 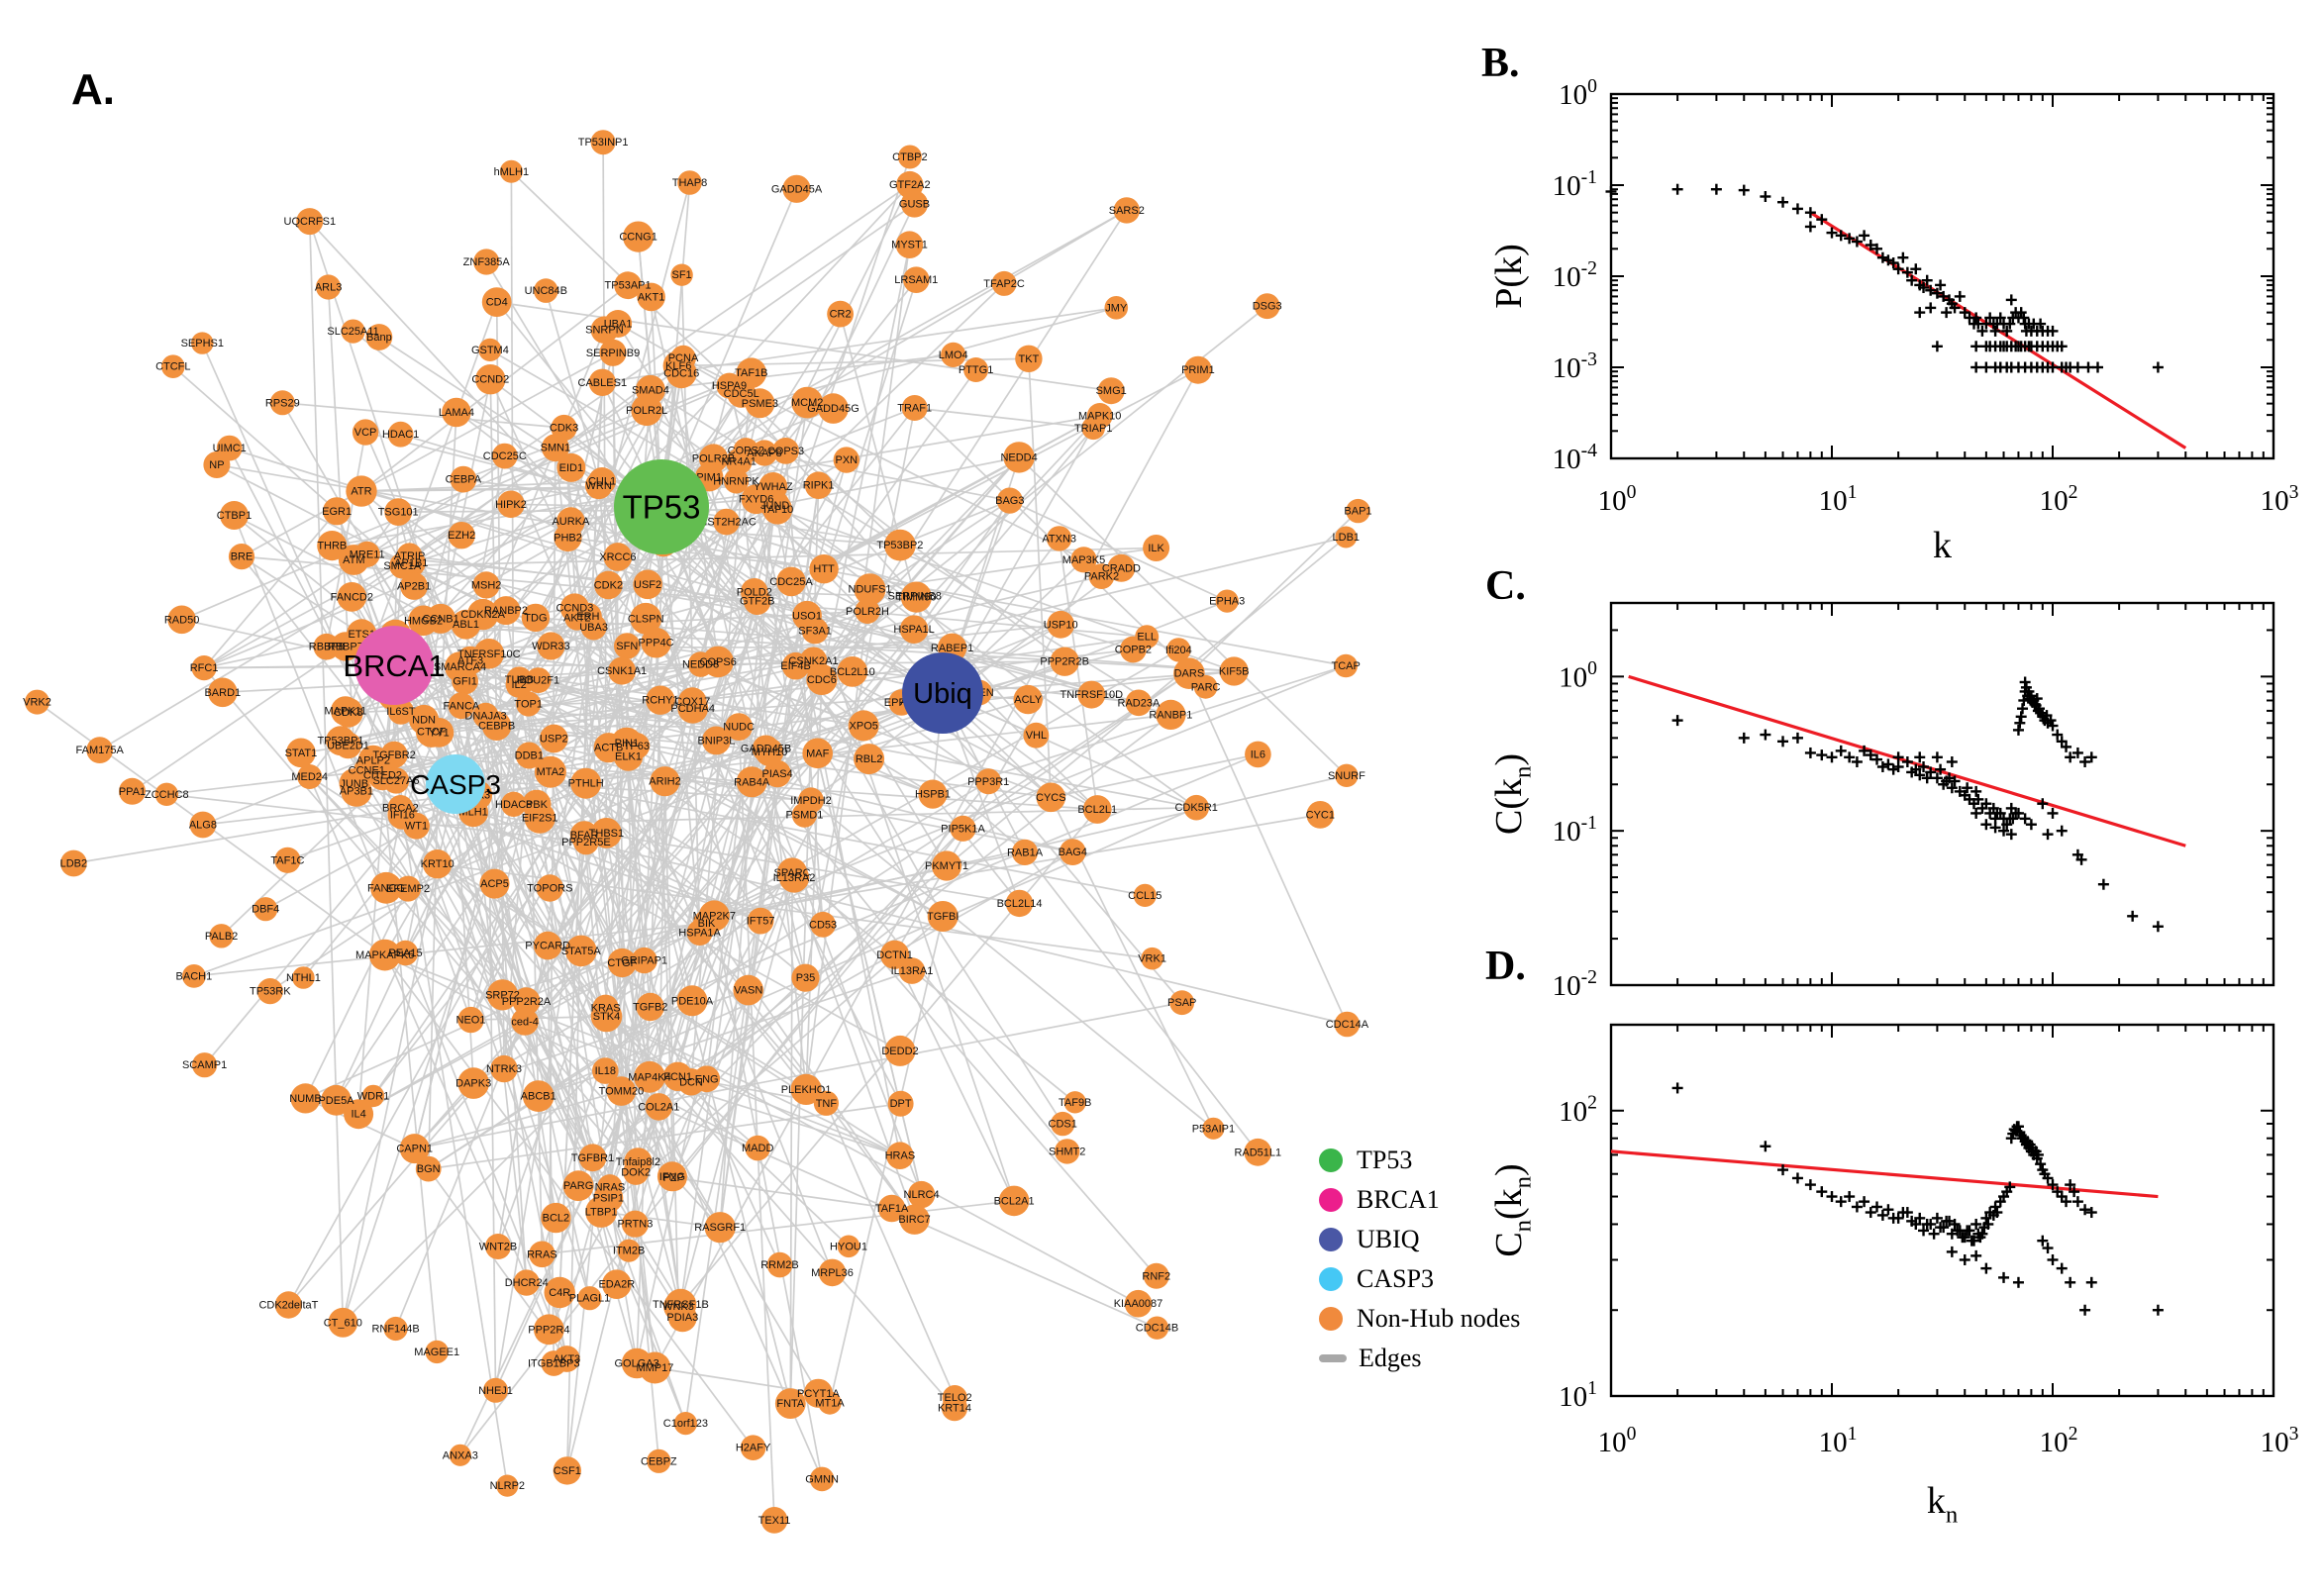 I want to click on gene-label: PPP2R4, so click(x=548, y=1330).